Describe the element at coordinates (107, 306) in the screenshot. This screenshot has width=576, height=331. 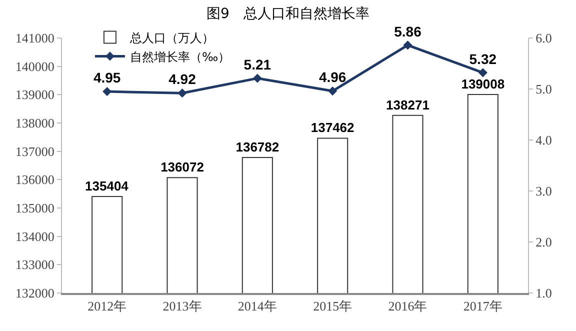
I see `x-tick-label: 2012年` at that location.